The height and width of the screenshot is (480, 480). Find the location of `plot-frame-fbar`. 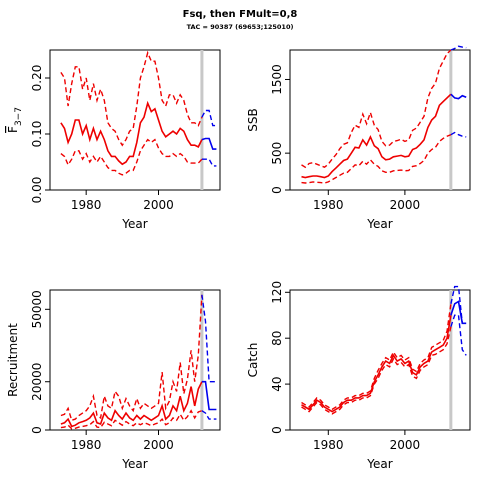

plot-frame-fbar is located at coordinates (135, 120).